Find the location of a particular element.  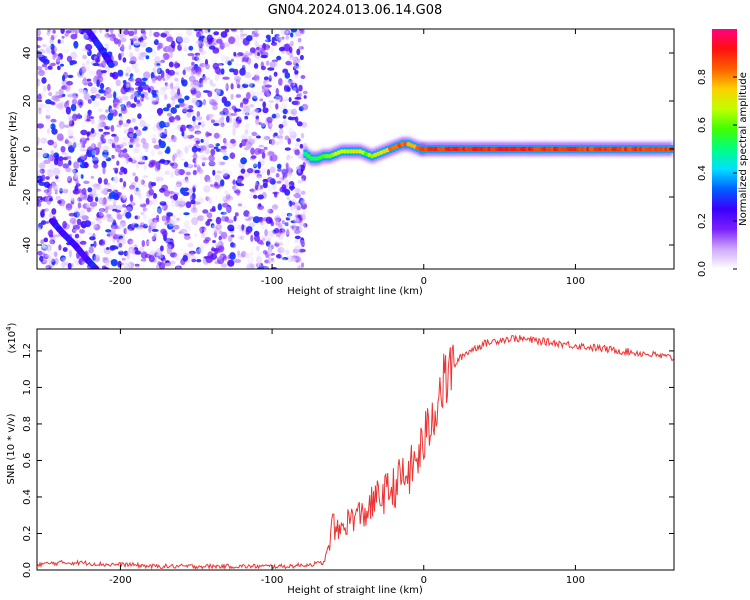

y-tick-label: 0 is located at coordinates (27, 149).